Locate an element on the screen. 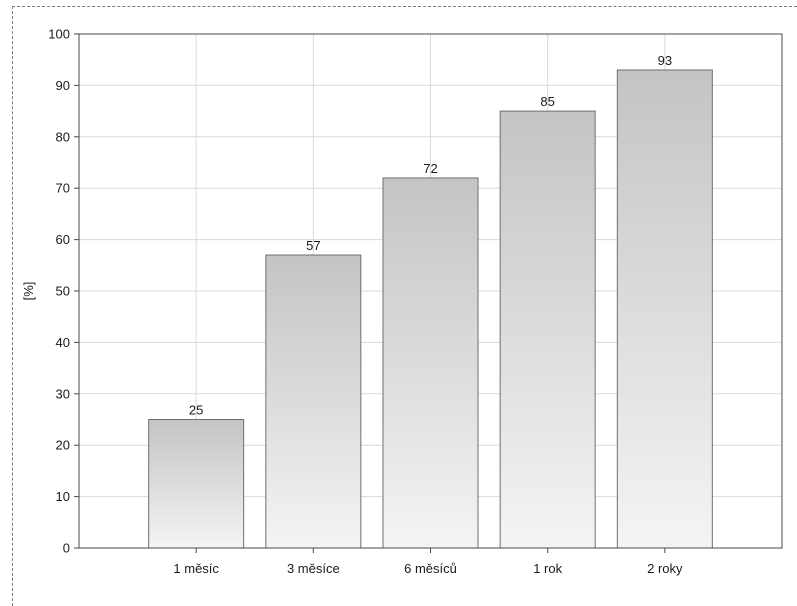  y-tick-label: 60 is located at coordinates (63, 239).